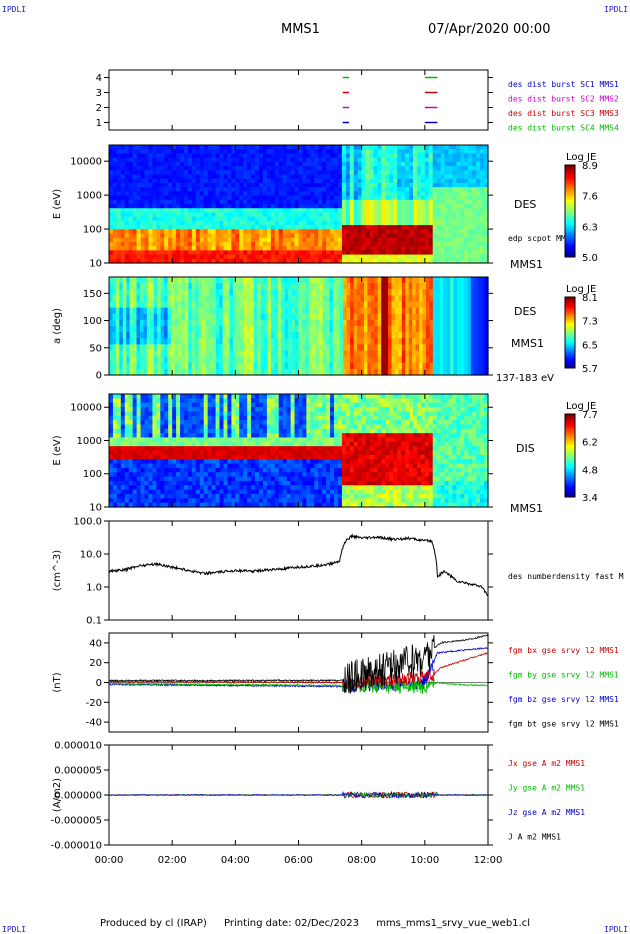  I want to click on des_pitch-colorbar-cell, so click(570, 339).